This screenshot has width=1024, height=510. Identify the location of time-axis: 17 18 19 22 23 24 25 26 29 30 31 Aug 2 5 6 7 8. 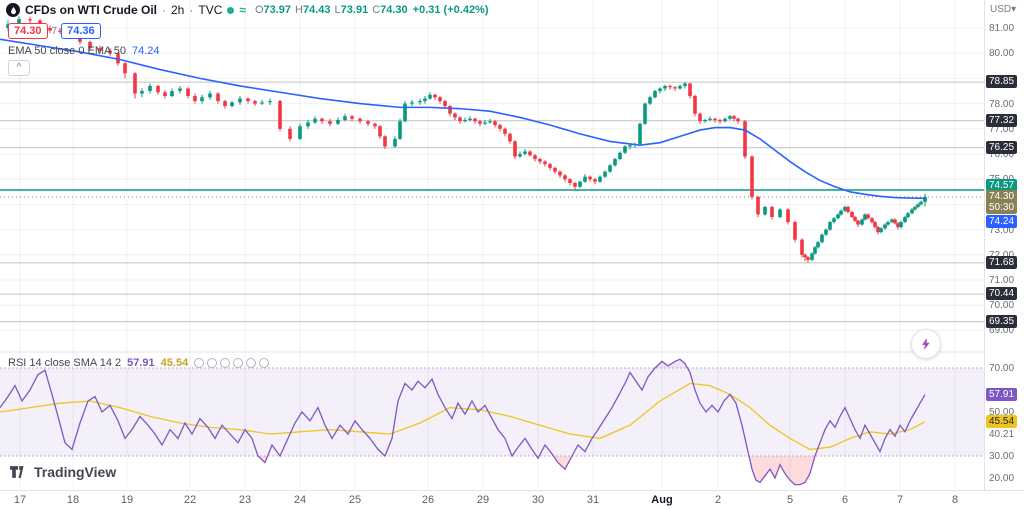
(512, 500).